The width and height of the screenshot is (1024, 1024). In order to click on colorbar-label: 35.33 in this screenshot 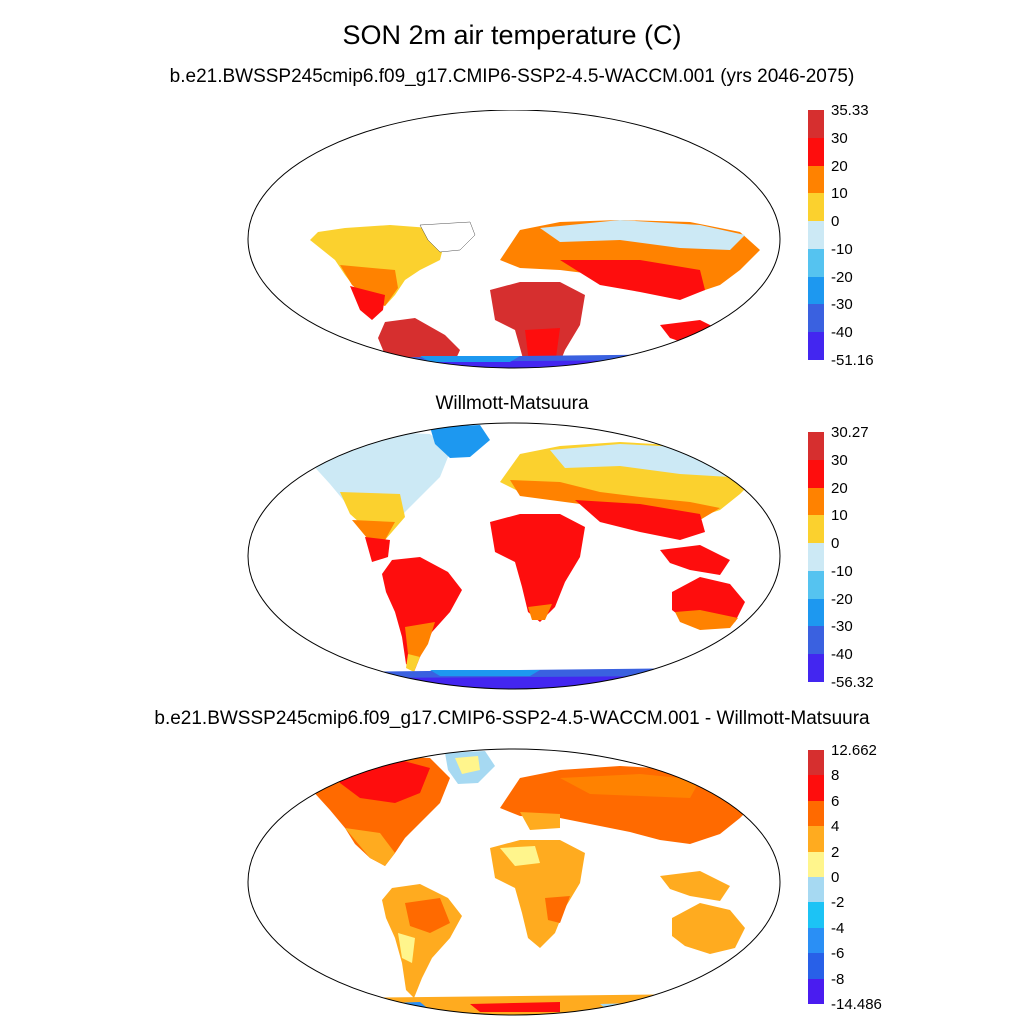, I will do `click(850, 110)`.